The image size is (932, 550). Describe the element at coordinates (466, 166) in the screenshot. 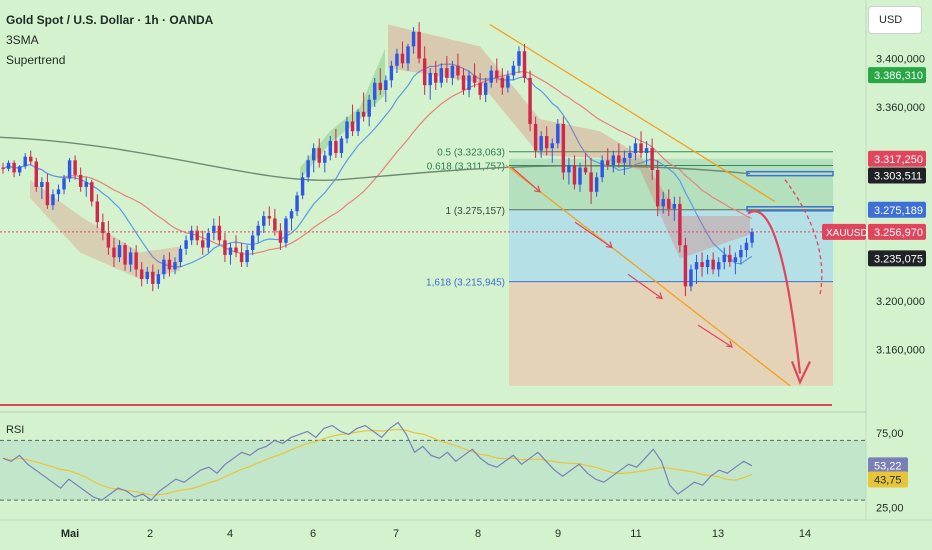

I see `fib-label-1: 0.618 (3.311,757)` at that location.